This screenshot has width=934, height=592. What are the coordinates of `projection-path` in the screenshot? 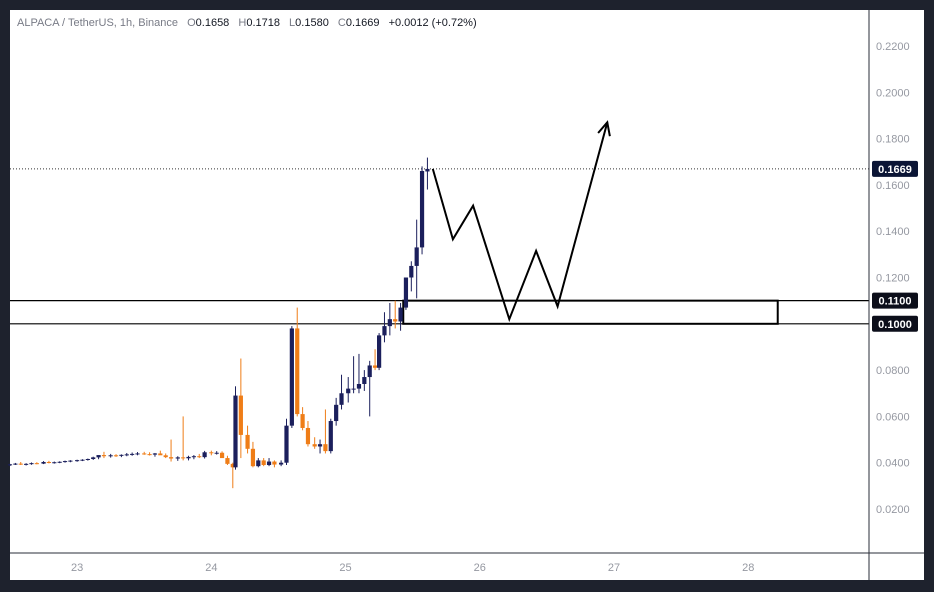 It's located at (520, 222).